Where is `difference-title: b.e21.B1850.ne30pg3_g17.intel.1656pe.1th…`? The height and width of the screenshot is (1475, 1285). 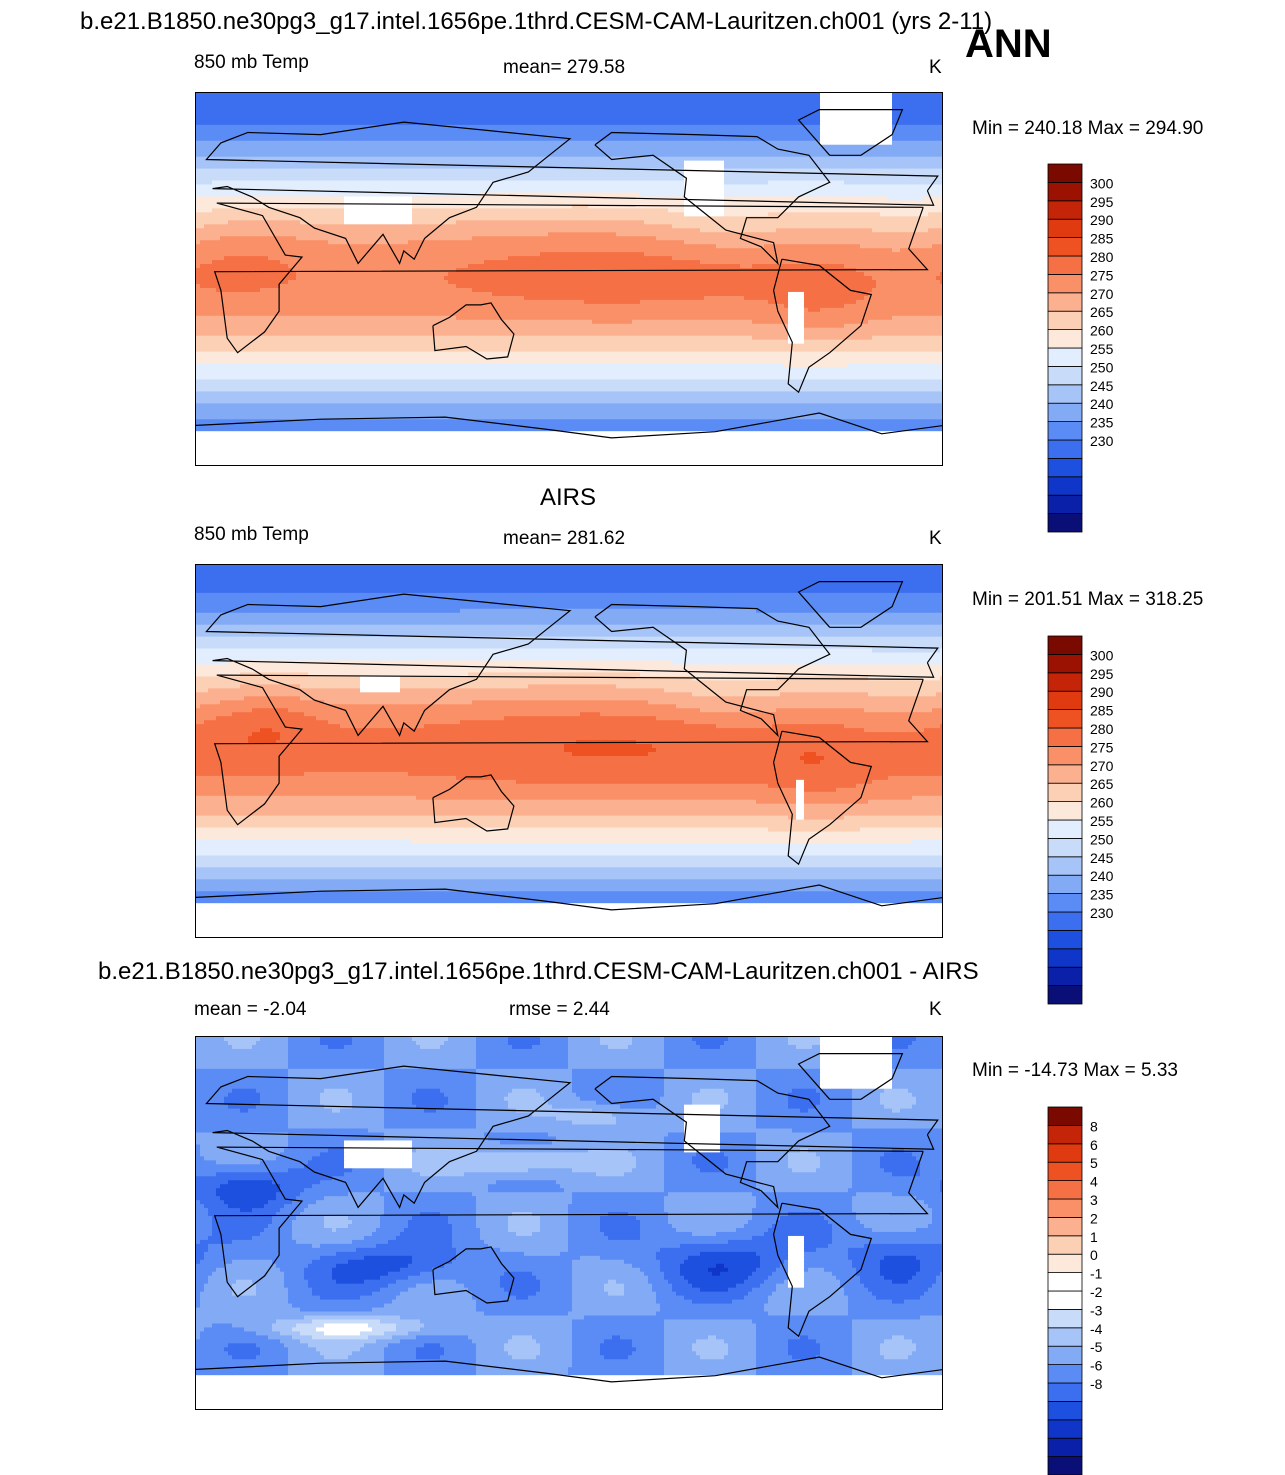 difference-title: b.e21.B1850.ne30pg3_g17.intel.1656pe.1th… is located at coordinates (538, 971).